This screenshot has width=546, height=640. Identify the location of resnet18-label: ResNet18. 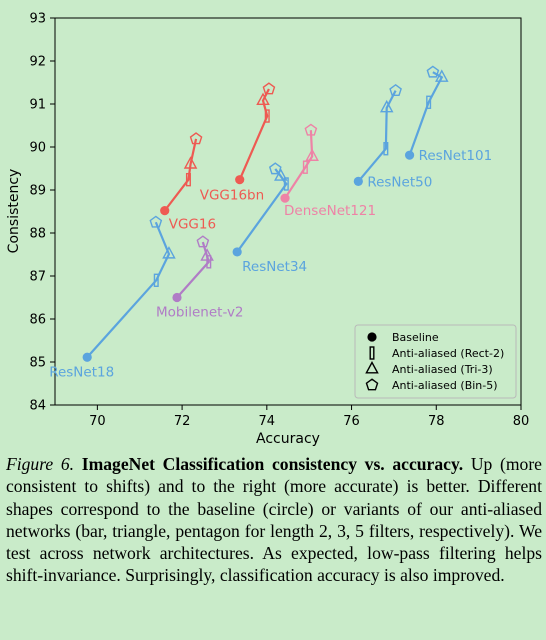
(81, 372).